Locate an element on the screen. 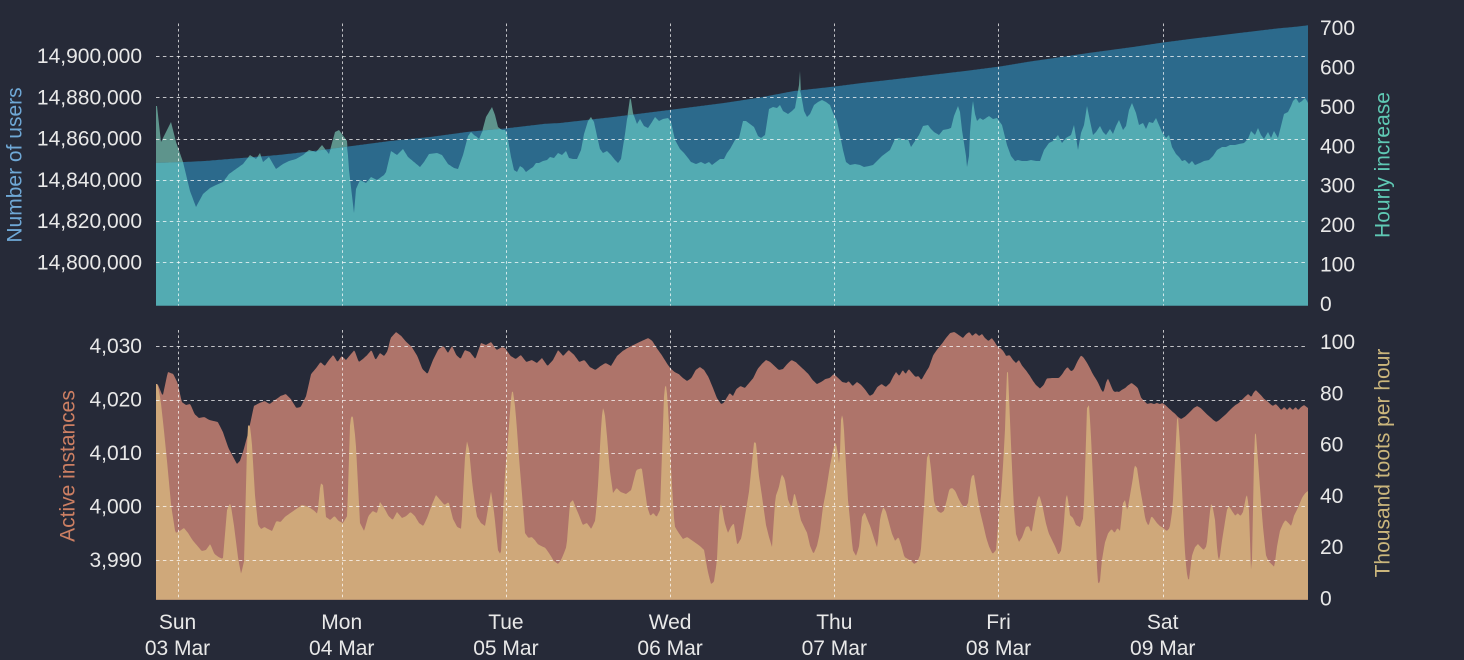 Image resolution: width=1464 pixels, height=660 pixels. svg-text: 3,990 is located at coordinates (115, 560).